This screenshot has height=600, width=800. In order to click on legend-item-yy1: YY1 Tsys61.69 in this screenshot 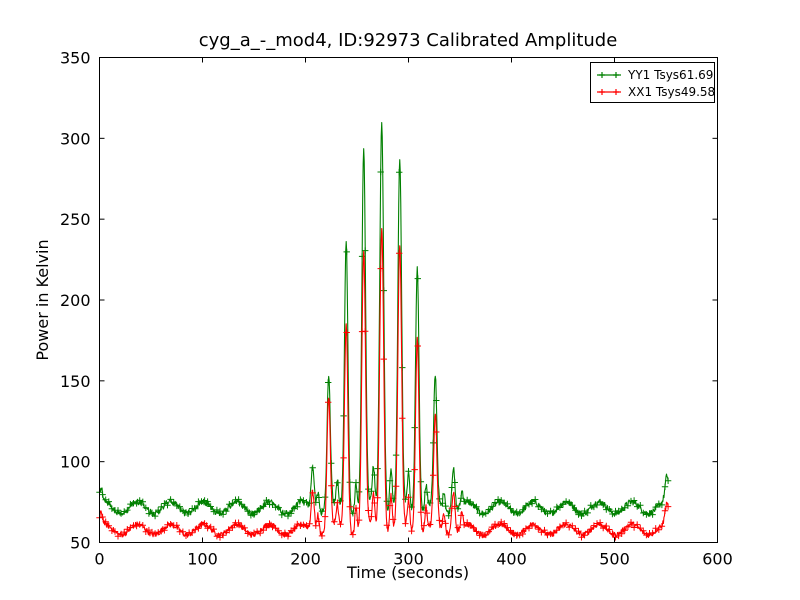, I will do `click(655, 75)`.